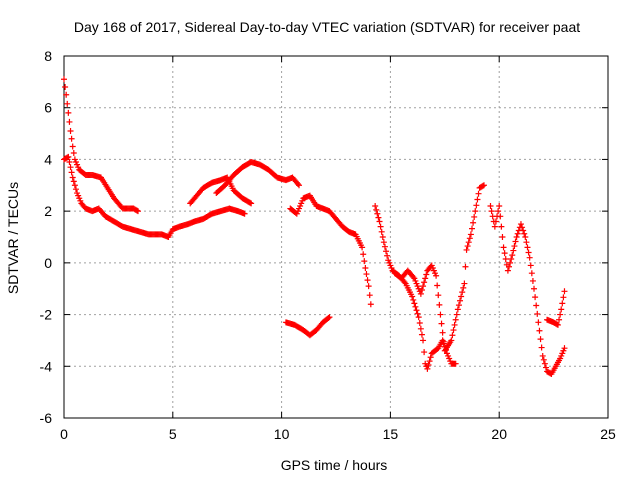 Image resolution: width=640 pixels, height=480 pixels. What do you see at coordinates (307, 326) in the screenshot?
I see `series-arc-f` at bounding box center [307, 326].